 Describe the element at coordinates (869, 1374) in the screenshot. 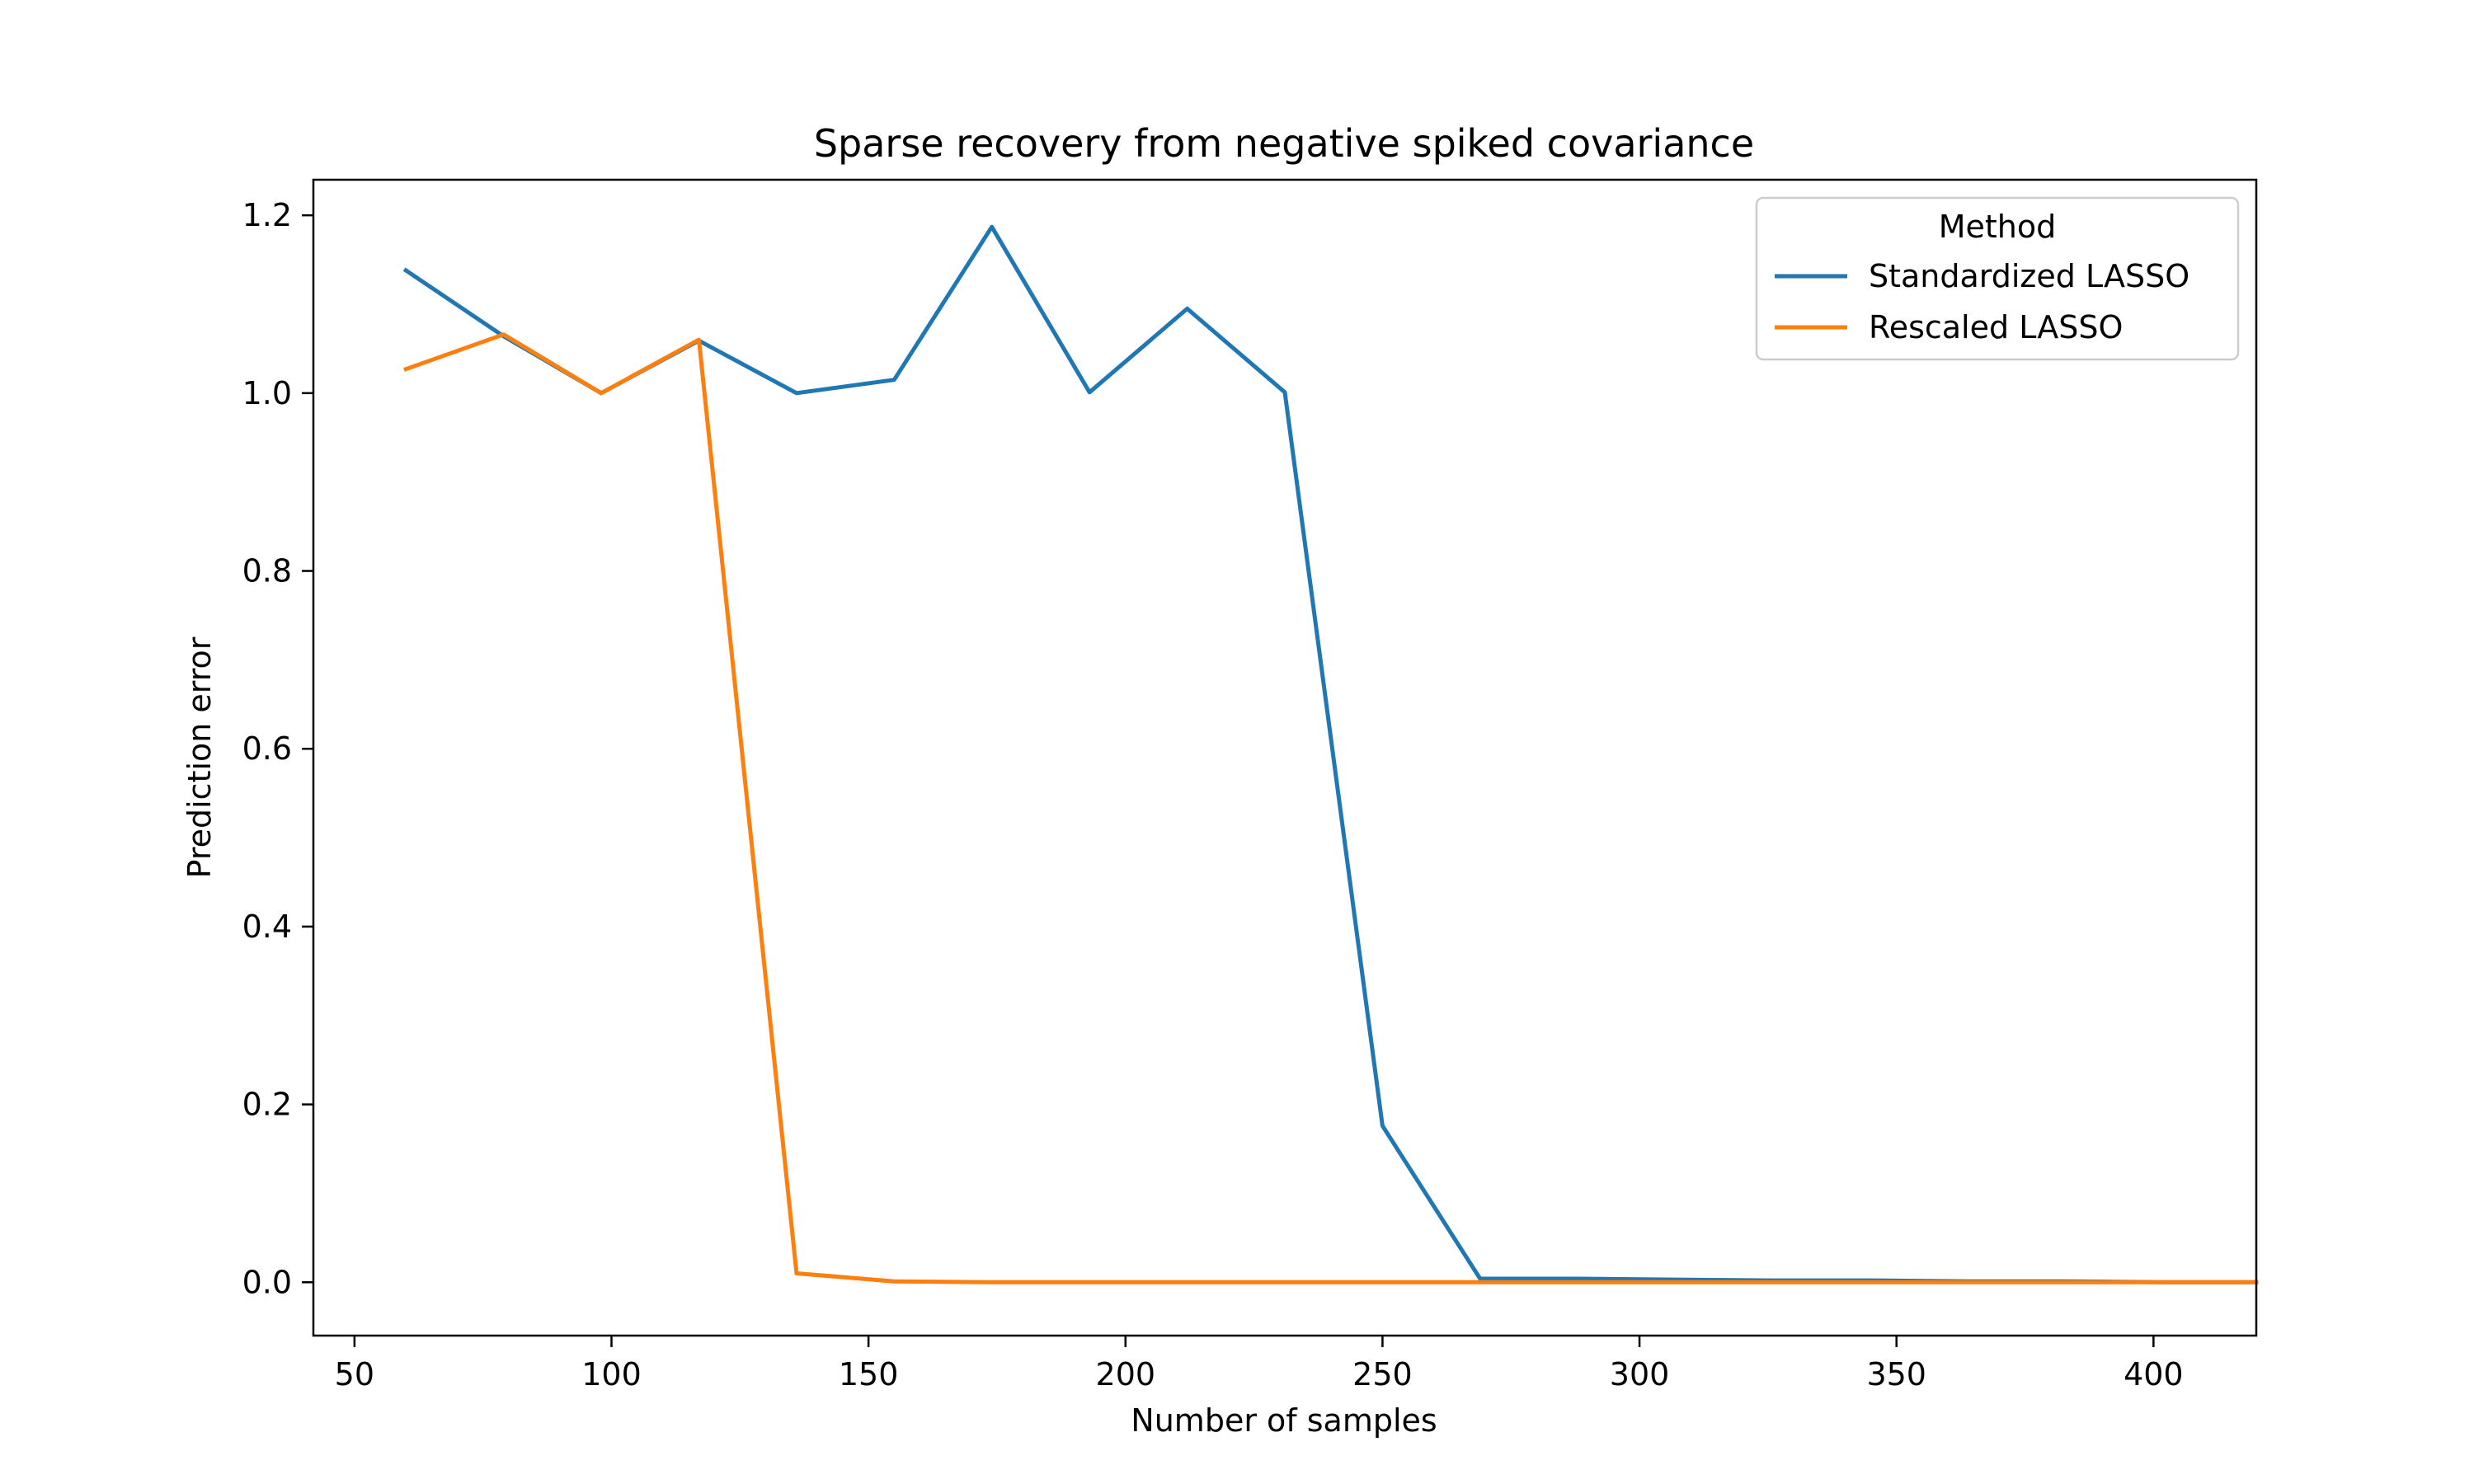

I see `x-tick-label-150: 150` at that location.